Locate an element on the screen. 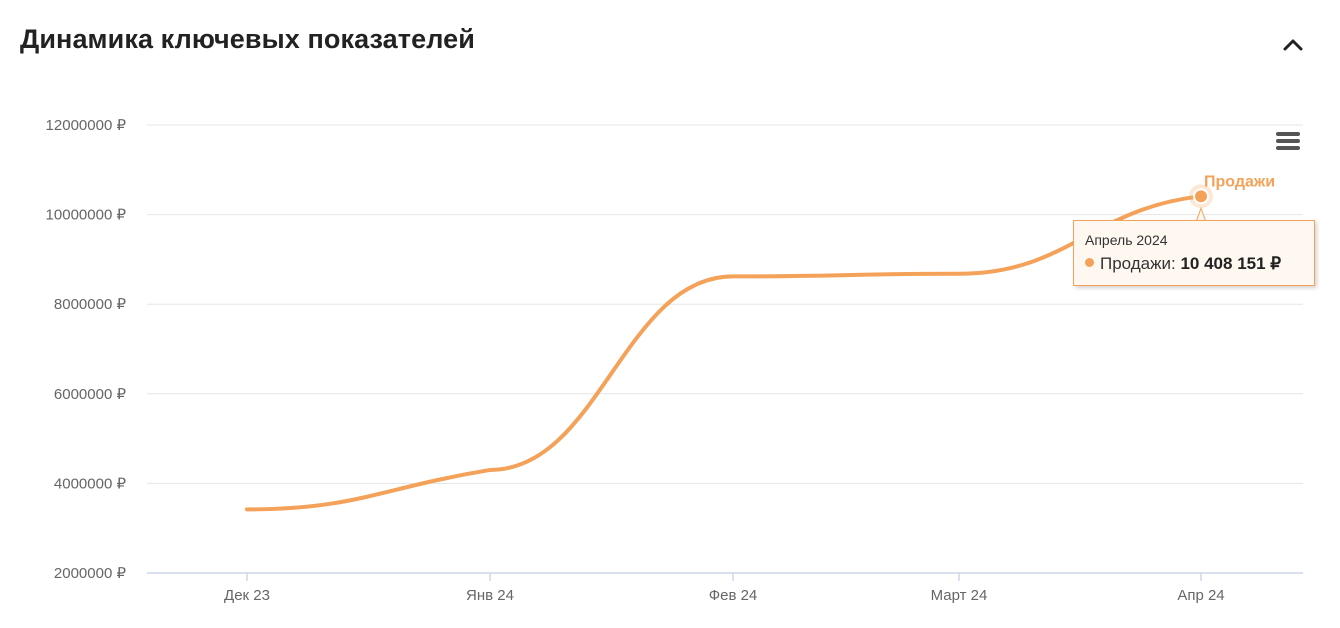  tooltip-row: Продажи: 10 408 151 ₽ is located at coordinates (1199, 264).